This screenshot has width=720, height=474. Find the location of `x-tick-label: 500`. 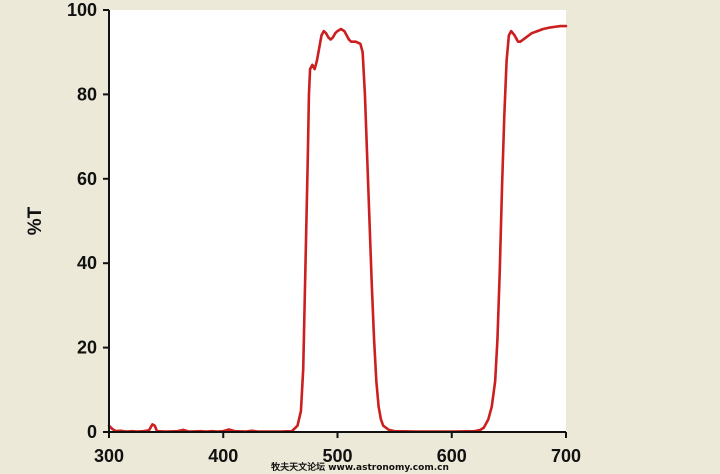

x-tick-label: 500 is located at coordinates (337, 456).